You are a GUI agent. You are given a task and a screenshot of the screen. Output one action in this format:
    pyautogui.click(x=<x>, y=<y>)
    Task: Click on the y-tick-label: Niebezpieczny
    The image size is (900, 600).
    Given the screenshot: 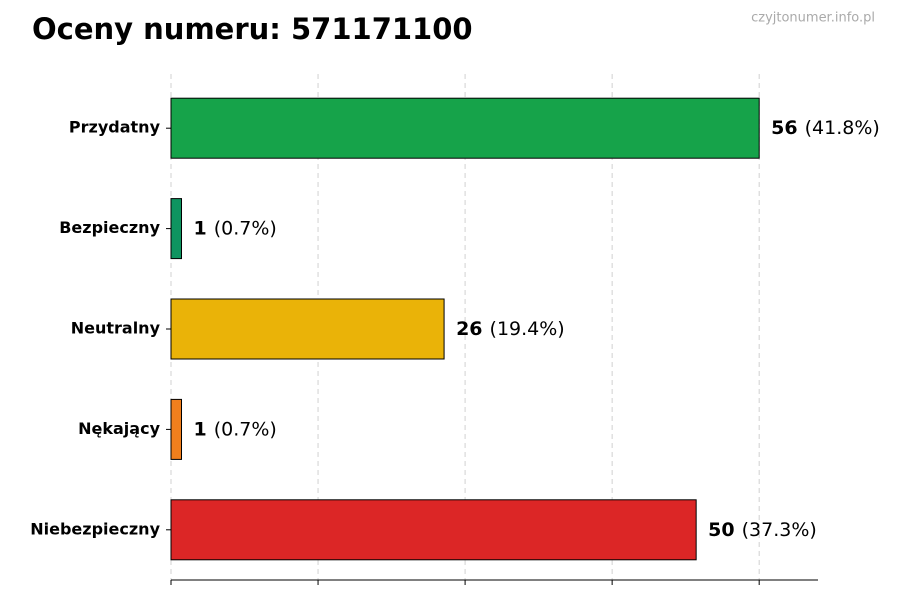 What is the action you would take?
    pyautogui.click(x=95, y=528)
    